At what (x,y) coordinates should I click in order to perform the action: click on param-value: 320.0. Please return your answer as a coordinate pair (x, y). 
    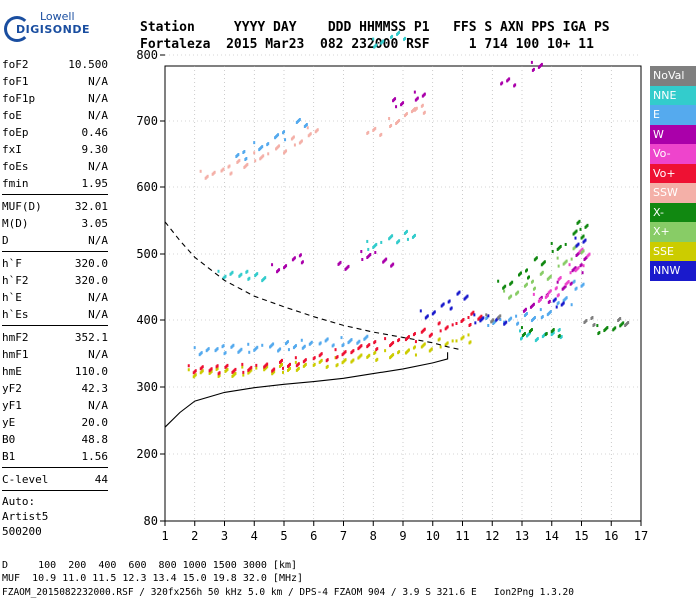
    Looking at the image, I should click on (91, 280).